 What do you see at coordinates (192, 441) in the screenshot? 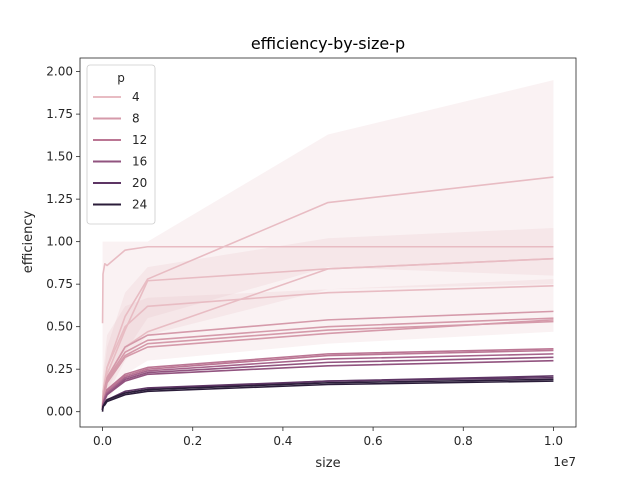
I see `x-tick-label: 0.2` at bounding box center [192, 441].